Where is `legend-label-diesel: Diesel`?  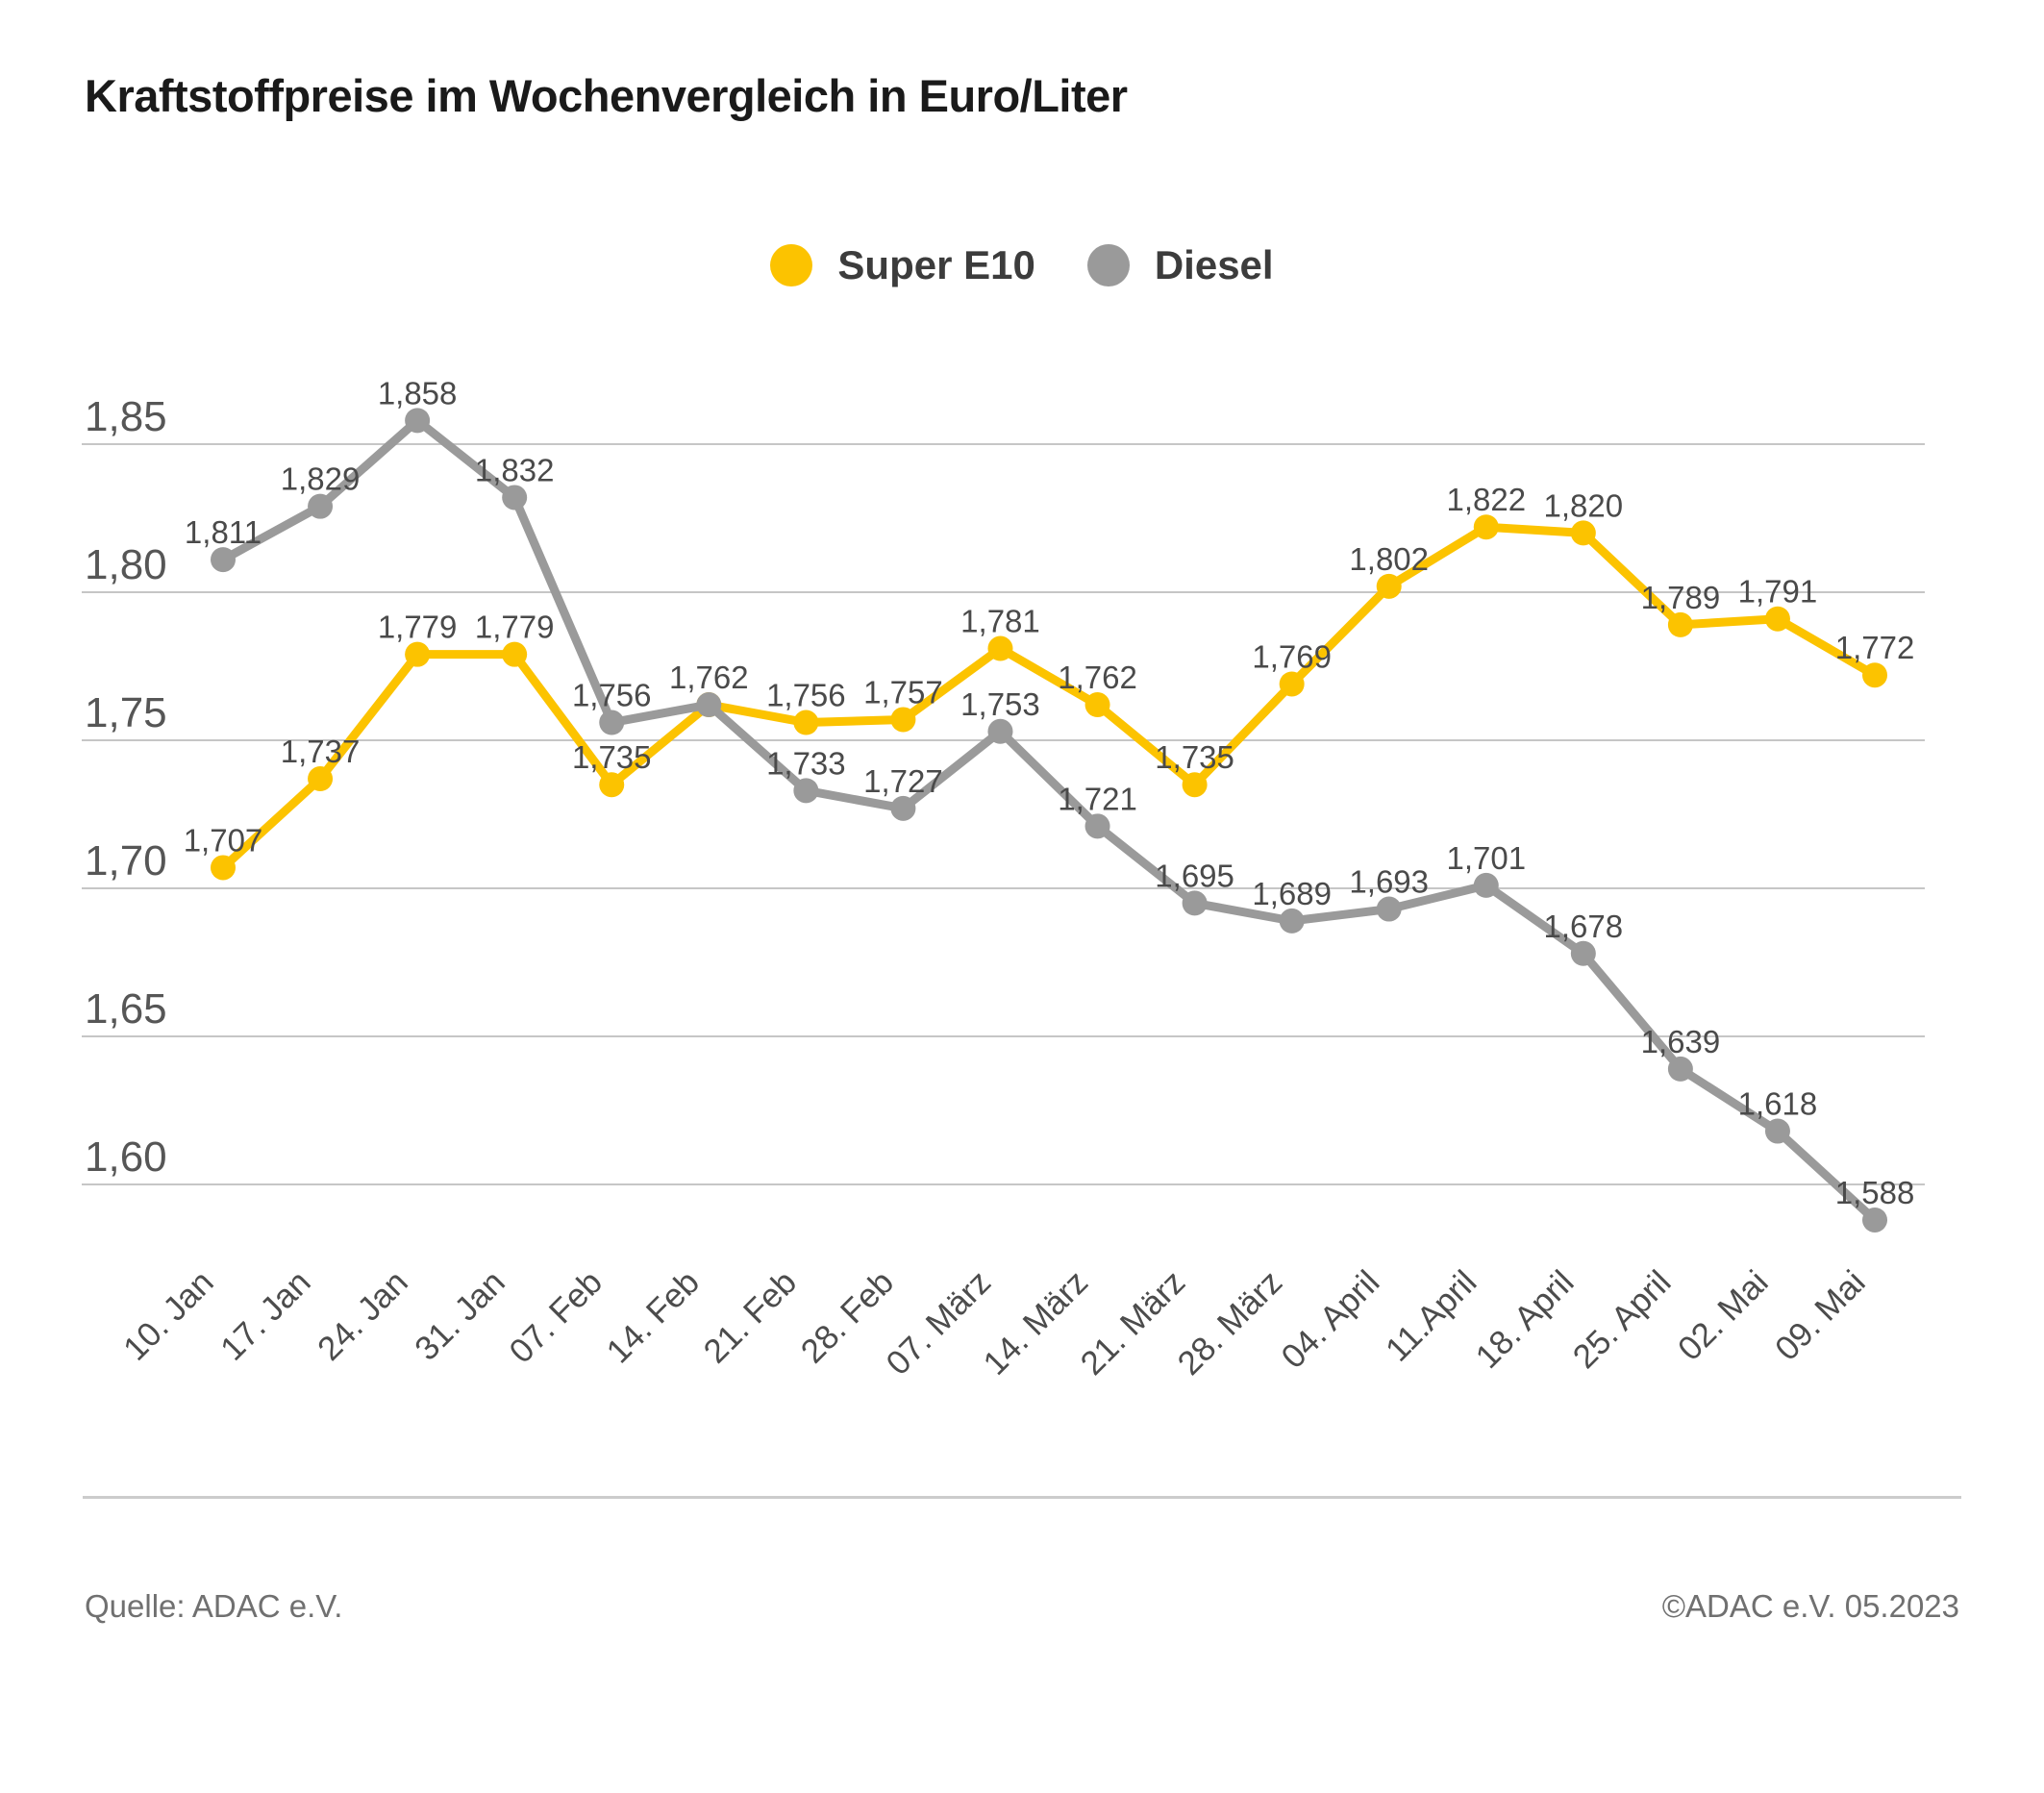 legend-label-diesel: Diesel is located at coordinates (1214, 264).